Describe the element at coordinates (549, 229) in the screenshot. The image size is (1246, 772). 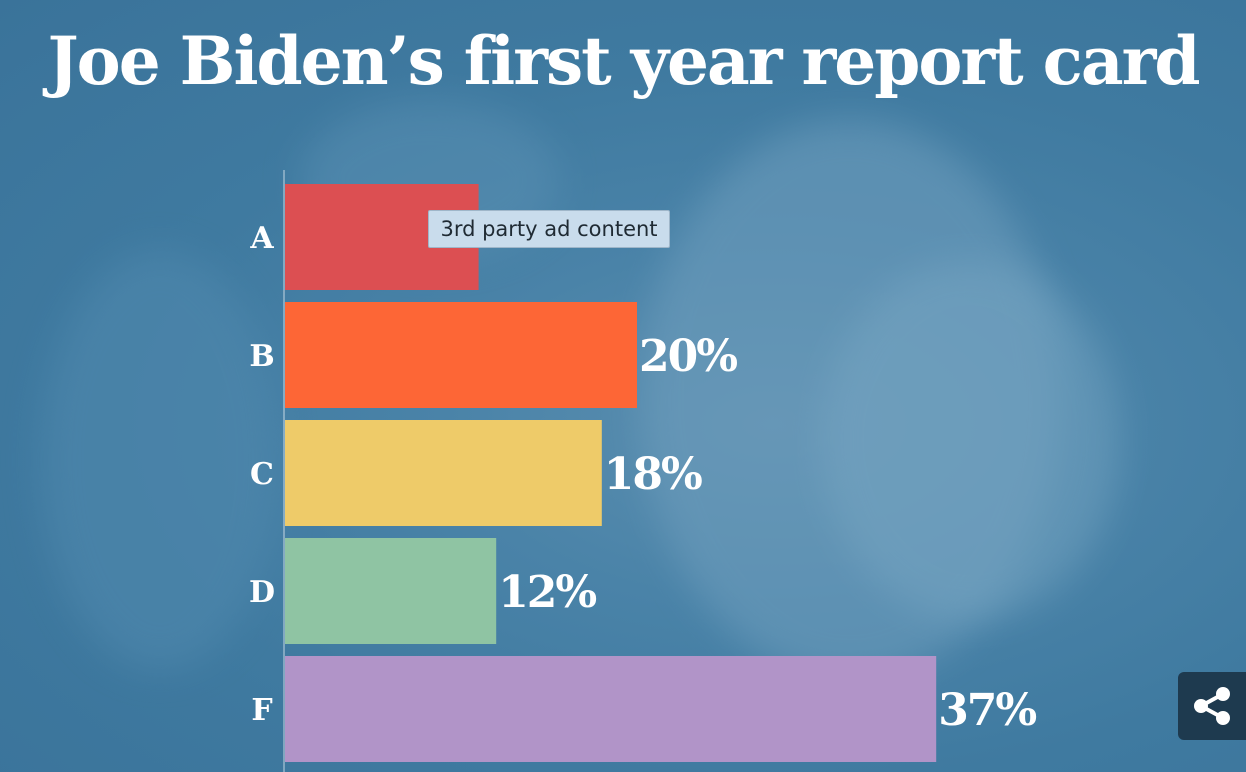
I see `ad-content-tooltip: 3rd party ad content` at that location.